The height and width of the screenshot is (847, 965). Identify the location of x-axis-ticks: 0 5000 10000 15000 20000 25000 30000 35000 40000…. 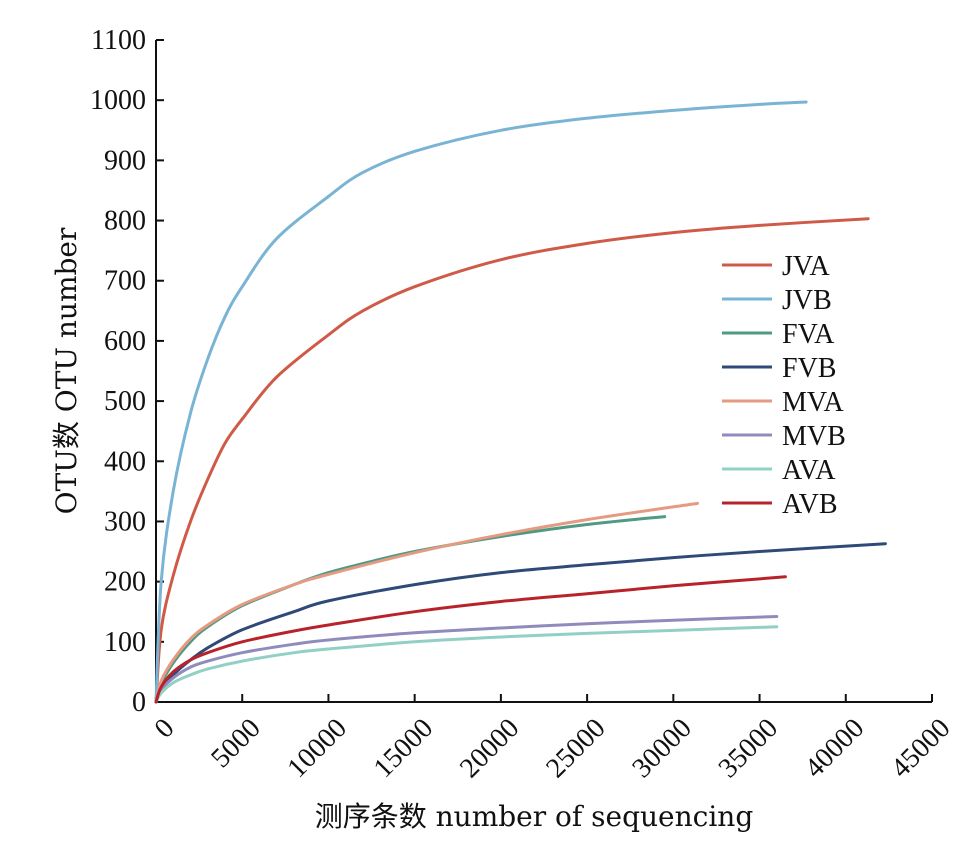
(553, 739).